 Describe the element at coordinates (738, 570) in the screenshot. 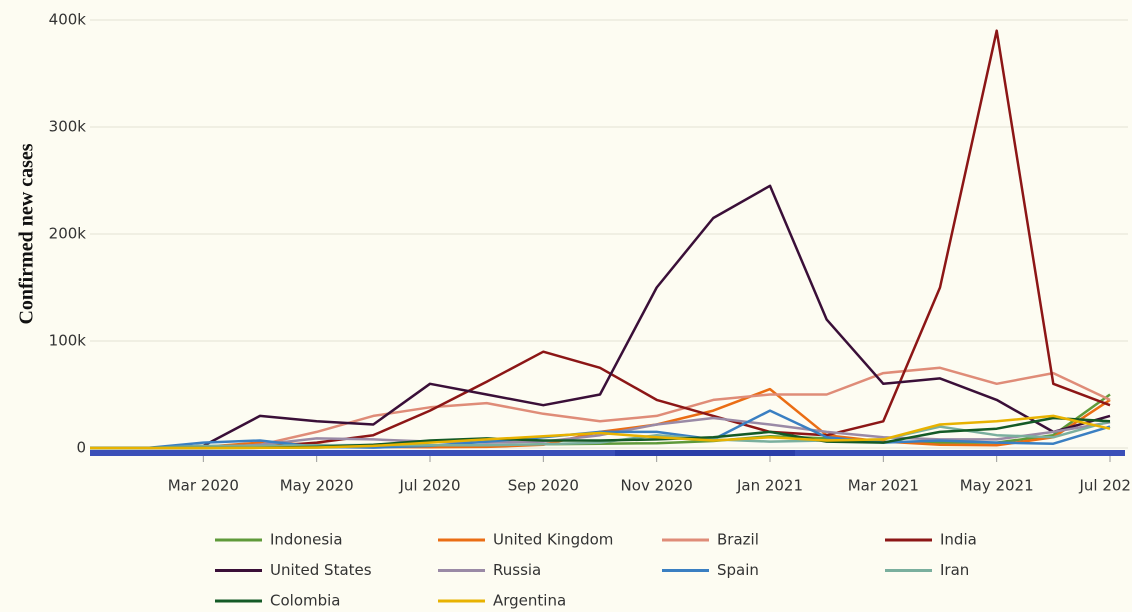

I see `legend-label: Spain` at that location.